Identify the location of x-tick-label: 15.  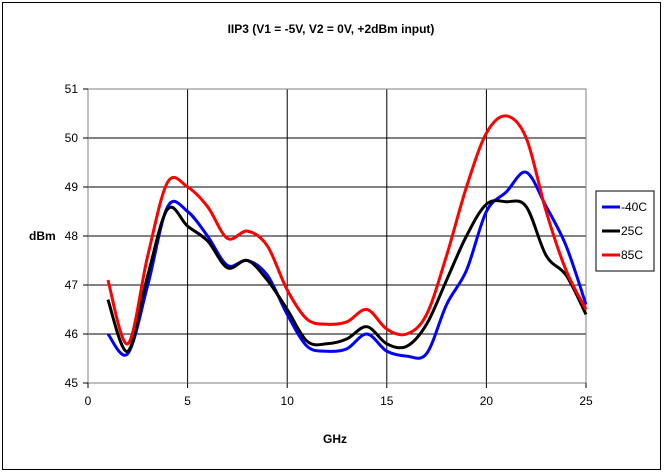
(387, 401).